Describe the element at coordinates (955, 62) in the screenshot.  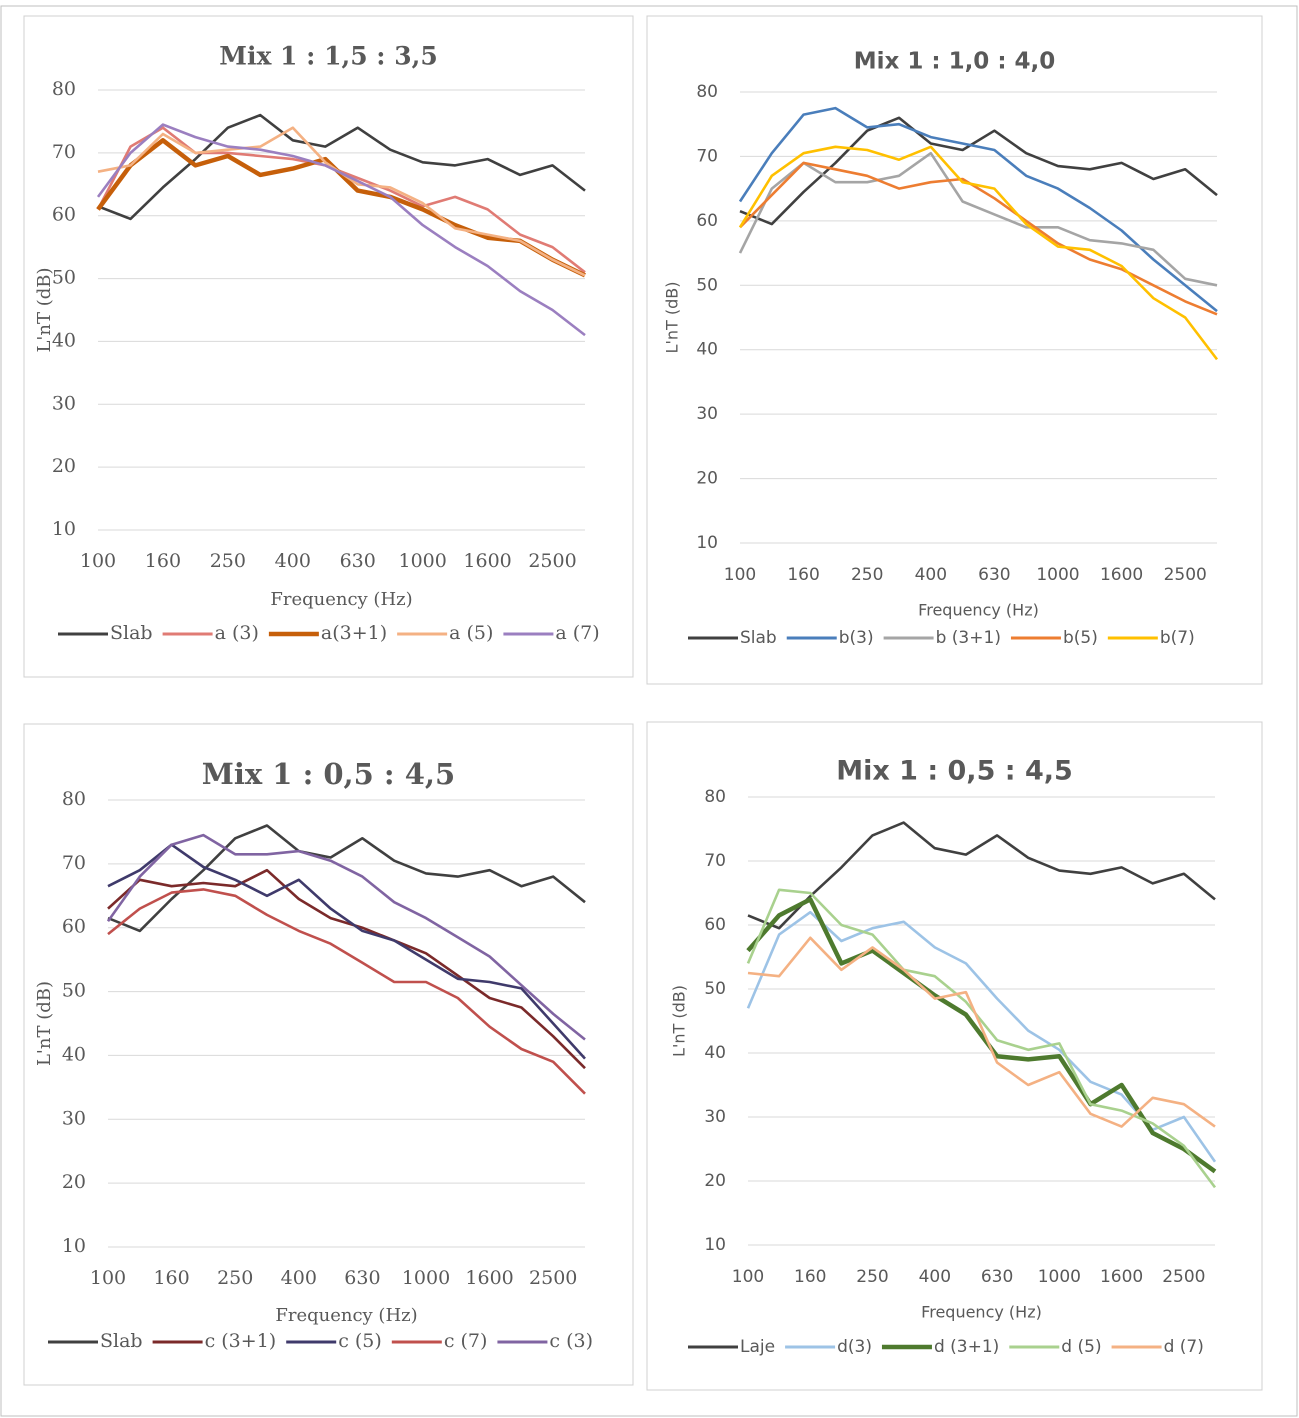
I see `chart-title: Mix 1 : 1,0 : 4,0` at that location.